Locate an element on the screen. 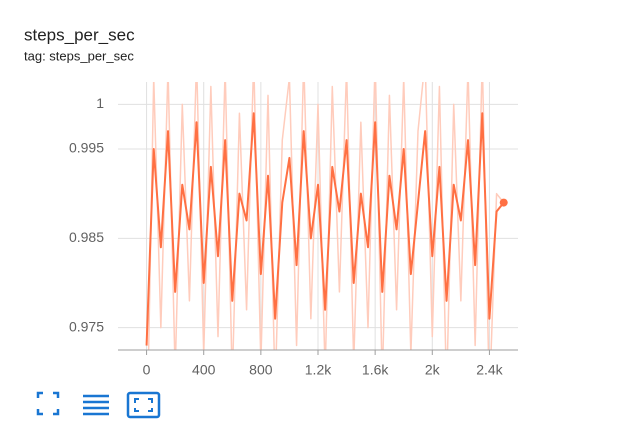  fit-domain-icon is located at coordinates (143, 405).